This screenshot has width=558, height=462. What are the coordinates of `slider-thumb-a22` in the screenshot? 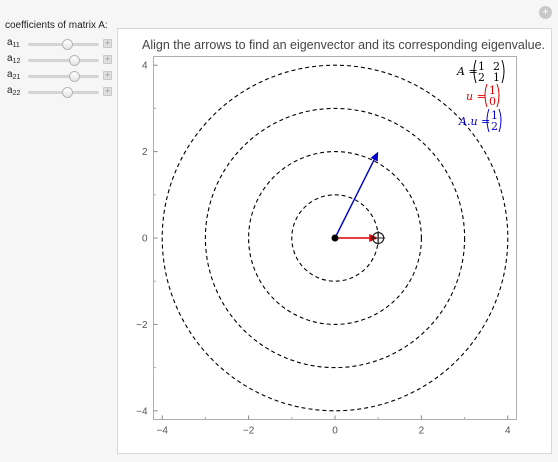 It's located at (68, 92).